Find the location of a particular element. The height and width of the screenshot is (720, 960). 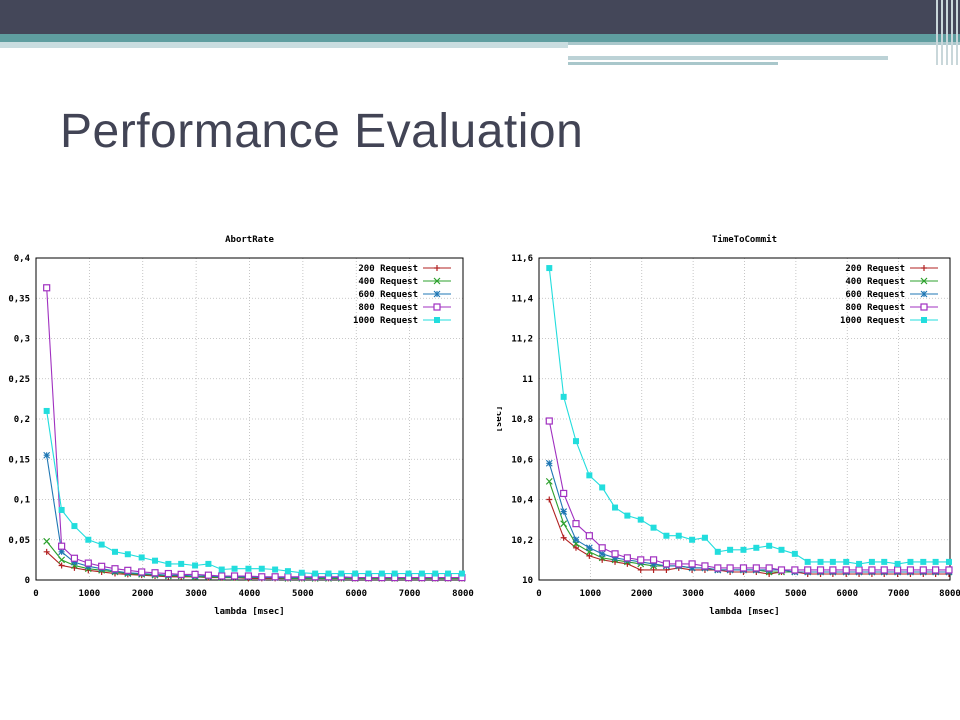

y-tick-label: 0 is located at coordinates (27, 581).